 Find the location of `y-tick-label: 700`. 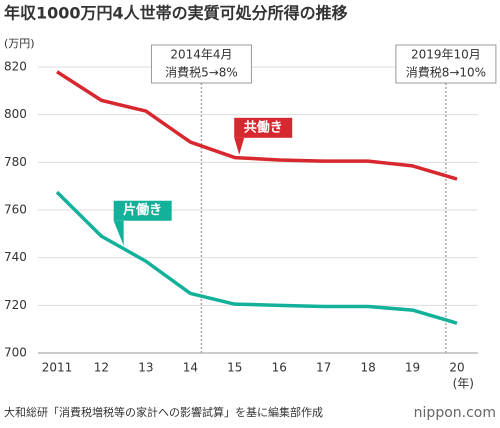

y-tick-label: 700 is located at coordinates (15, 353).